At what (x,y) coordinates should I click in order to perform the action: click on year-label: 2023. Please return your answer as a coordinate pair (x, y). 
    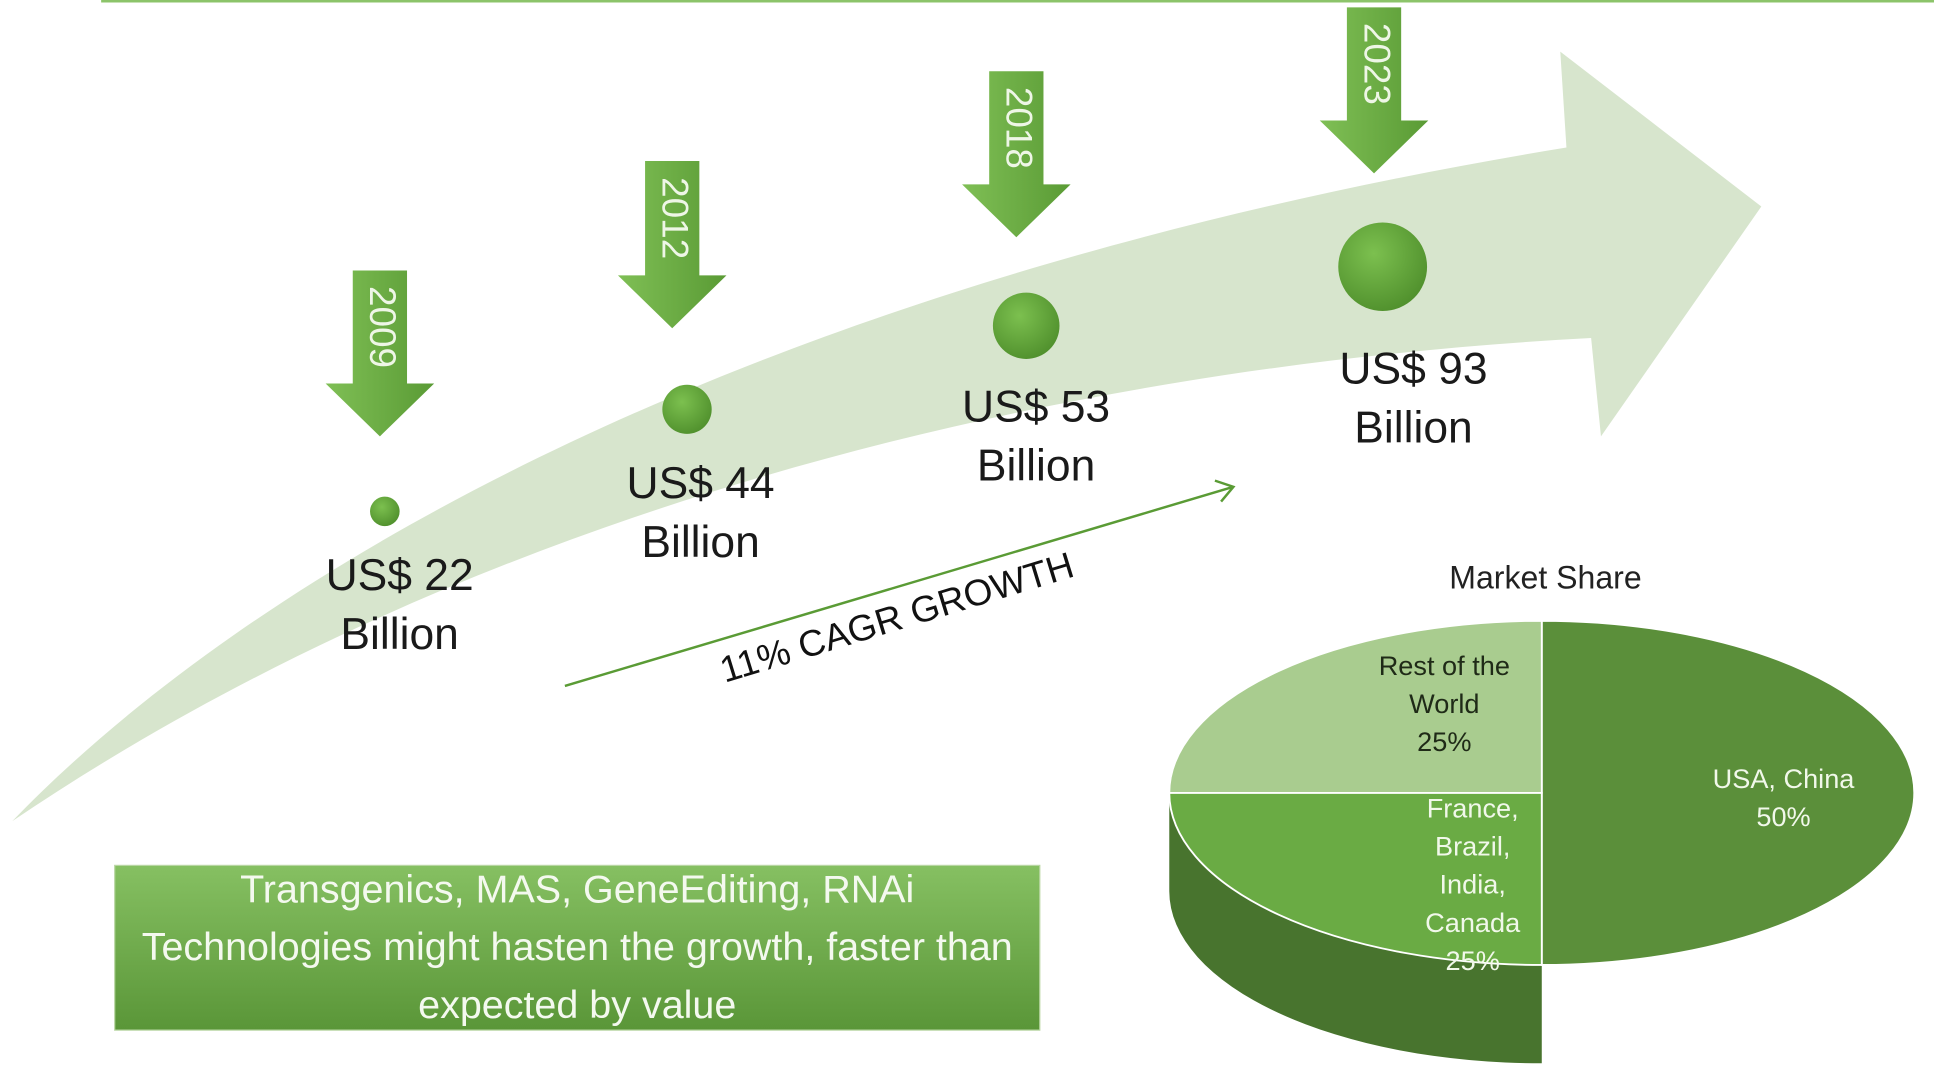
    Looking at the image, I should click on (1376, 64).